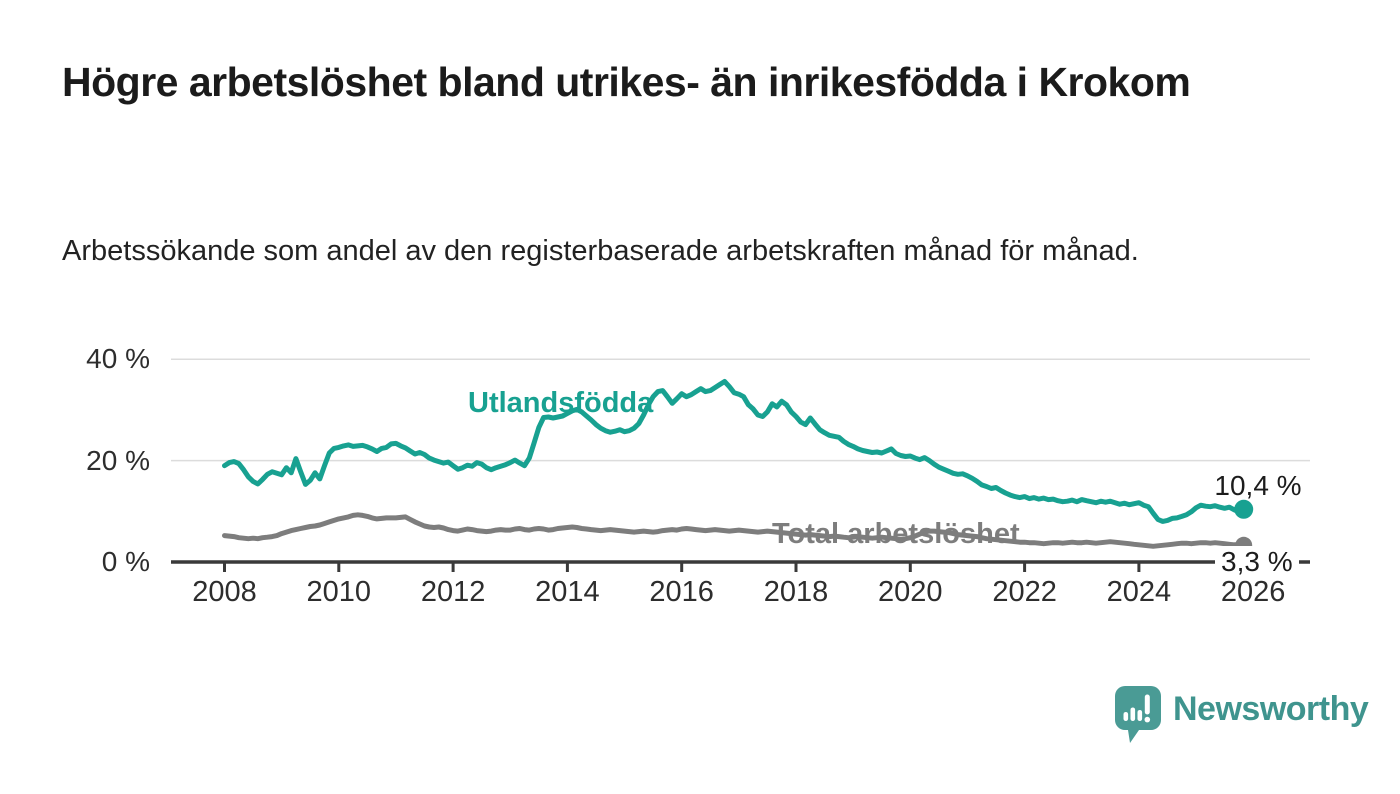  What do you see at coordinates (125, 561) in the screenshot?
I see `y-axis-tick-label: 0 %` at bounding box center [125, 561].